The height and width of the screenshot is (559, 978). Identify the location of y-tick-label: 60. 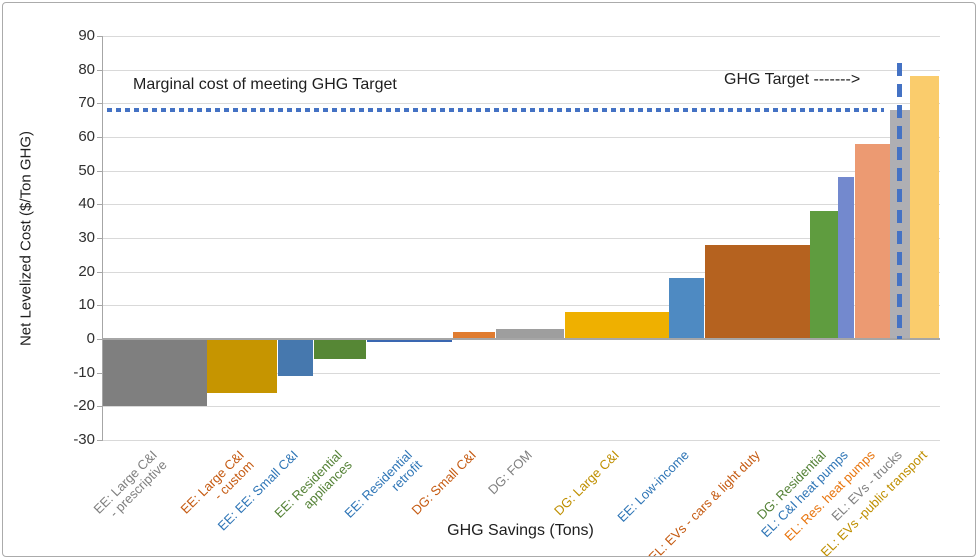
(86, 136).